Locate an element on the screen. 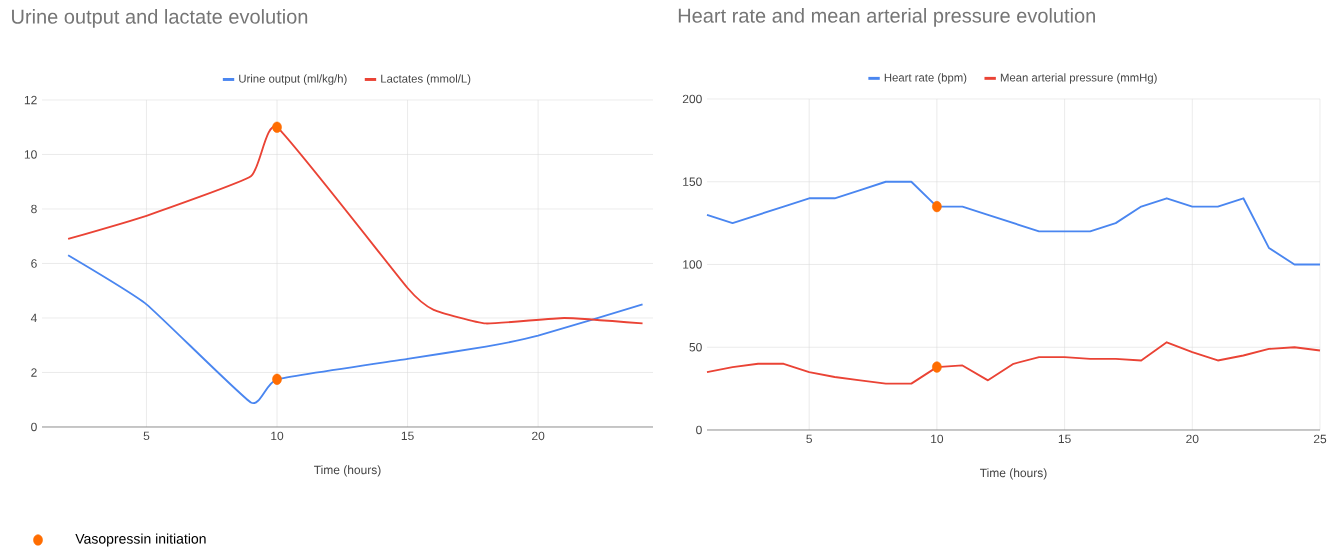 This screenshot has height=552, width=1336. y-tick-label: 50 is located at coordinates (695, 347).